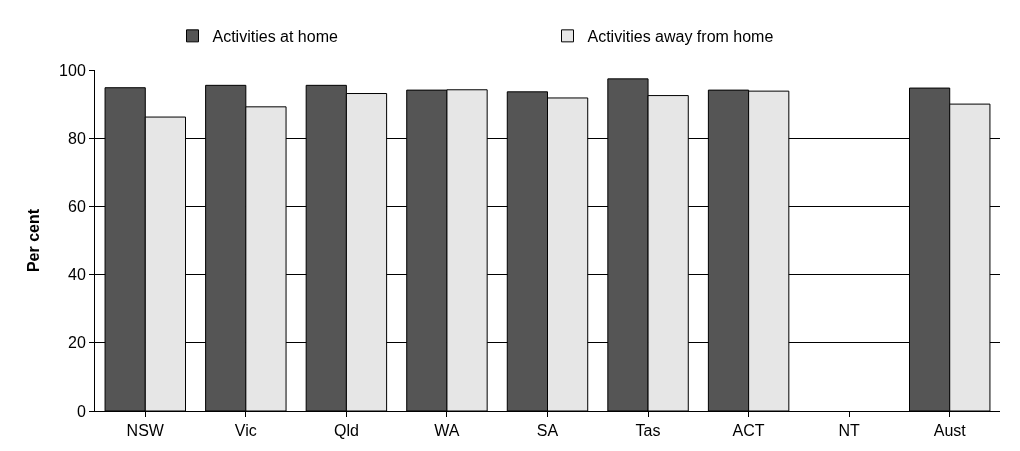 This screenshot has height=451, width=1020. I want to click on x-tick-label: WA, so click(447, 431).